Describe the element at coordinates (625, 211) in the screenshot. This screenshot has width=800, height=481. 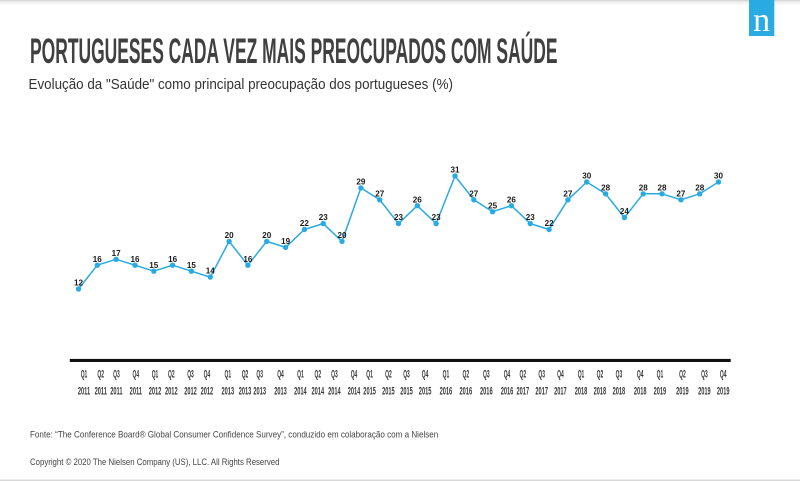
I see `svg-text: 24` at that location.